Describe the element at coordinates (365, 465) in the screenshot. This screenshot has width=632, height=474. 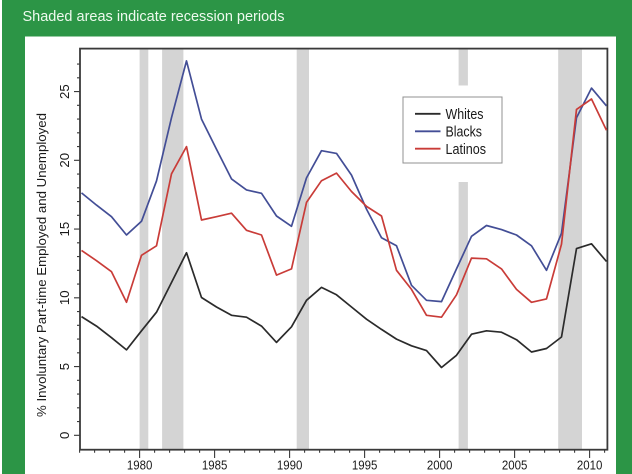
I see `svg-text: 1995` at that location.